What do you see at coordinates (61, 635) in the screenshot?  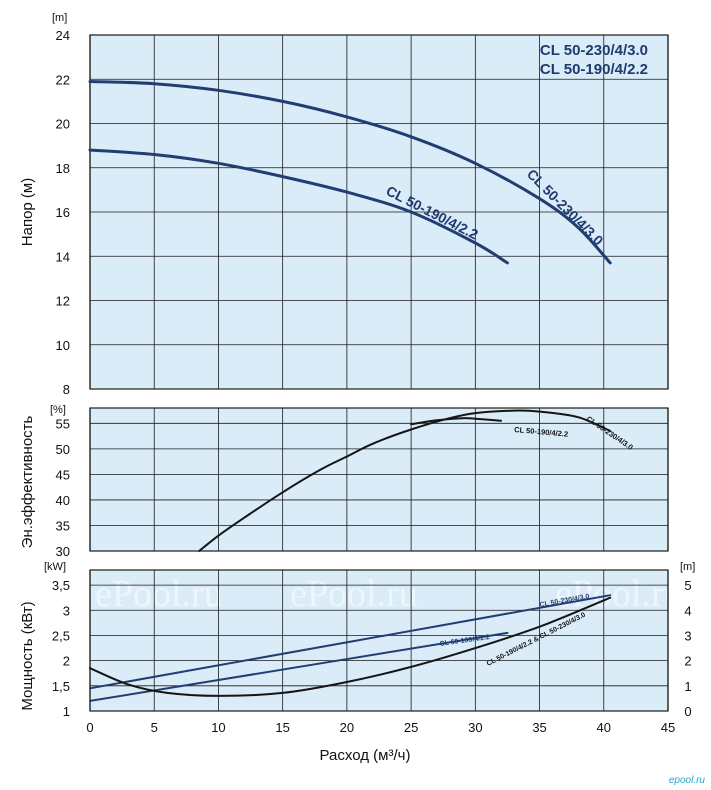 I see `y-tick-label: 2,5` at bounding box center [61, 635].